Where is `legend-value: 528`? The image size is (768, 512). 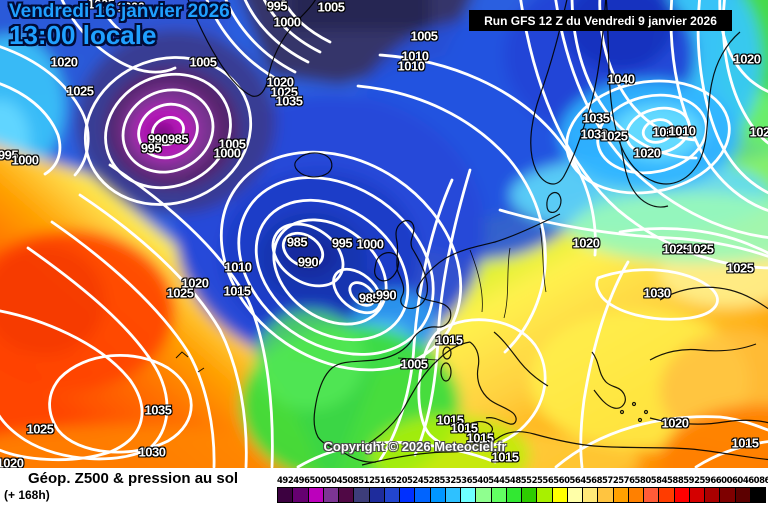 legend-value: 528 is located at coordinates (431, 481).